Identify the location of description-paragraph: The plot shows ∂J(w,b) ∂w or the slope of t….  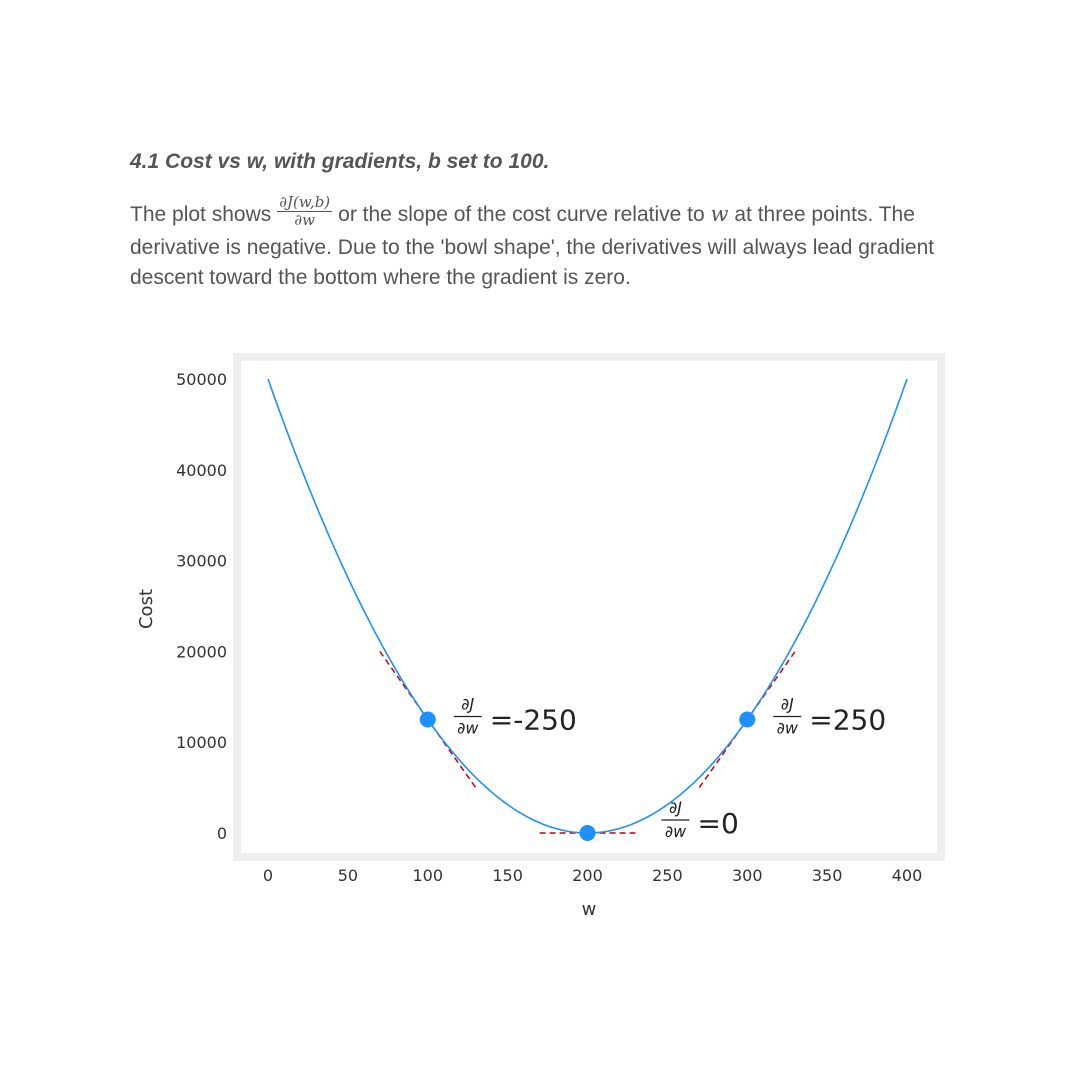
(545, 243).